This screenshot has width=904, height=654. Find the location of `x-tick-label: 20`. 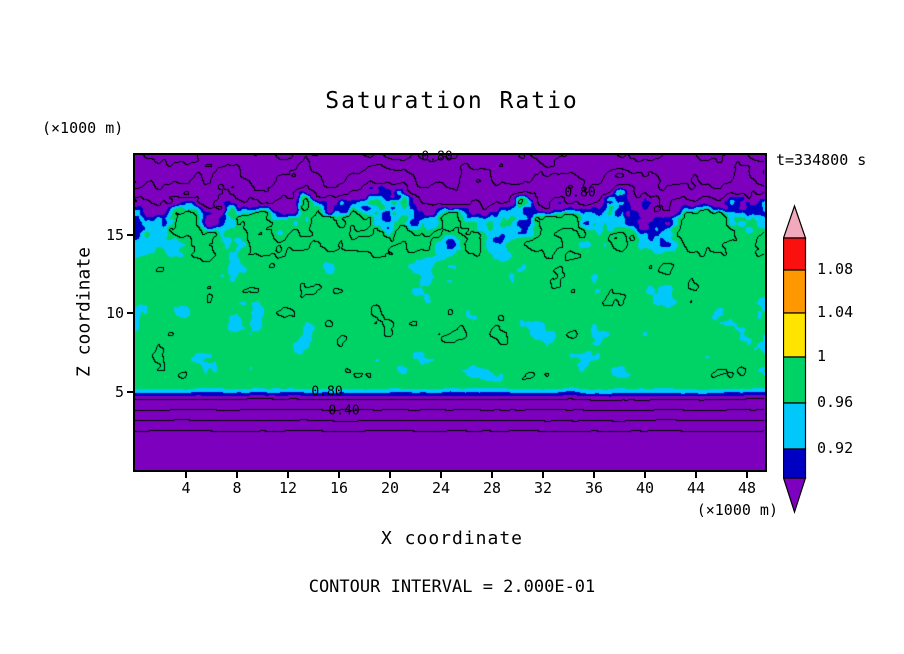

x-tick-label: 20 is located at coordinates (390, 488).